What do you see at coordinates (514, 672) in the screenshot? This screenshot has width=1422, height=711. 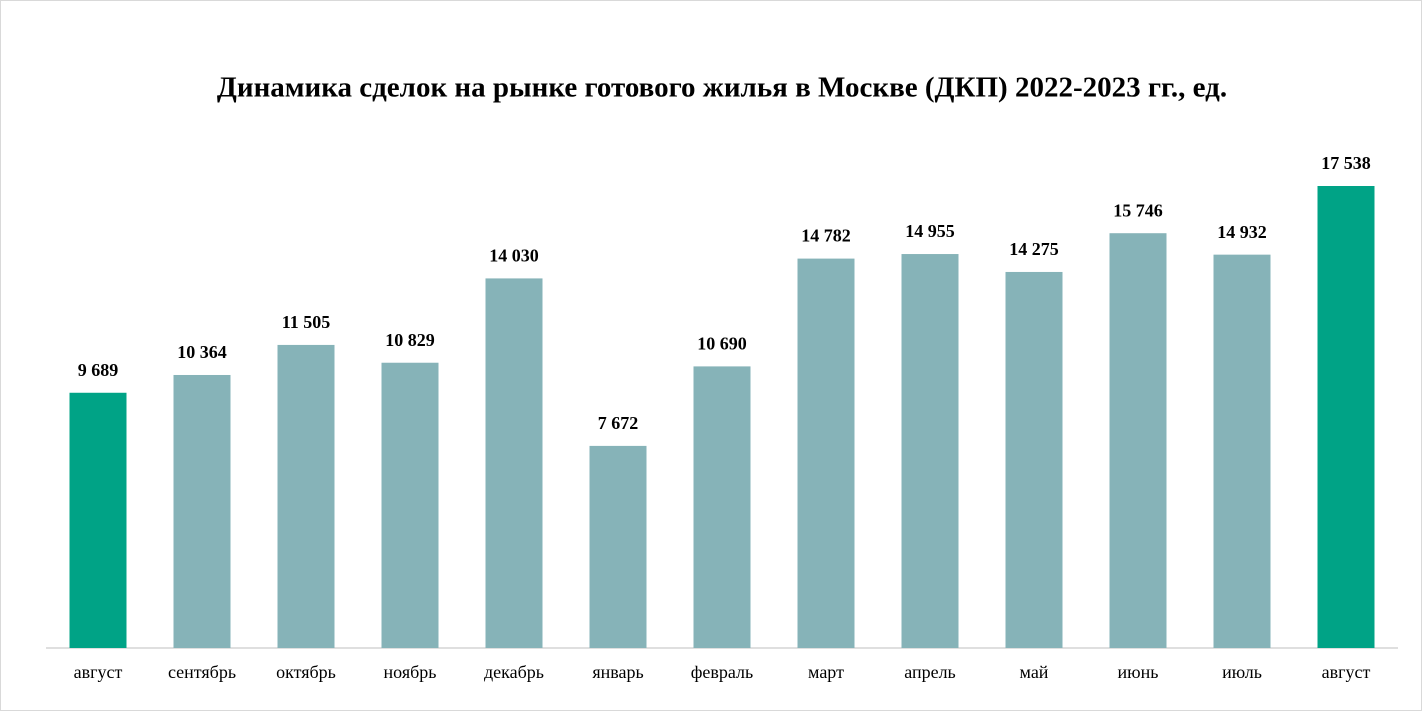 I see `x-tick-label: декабрь` at bounding box center [514, 672].